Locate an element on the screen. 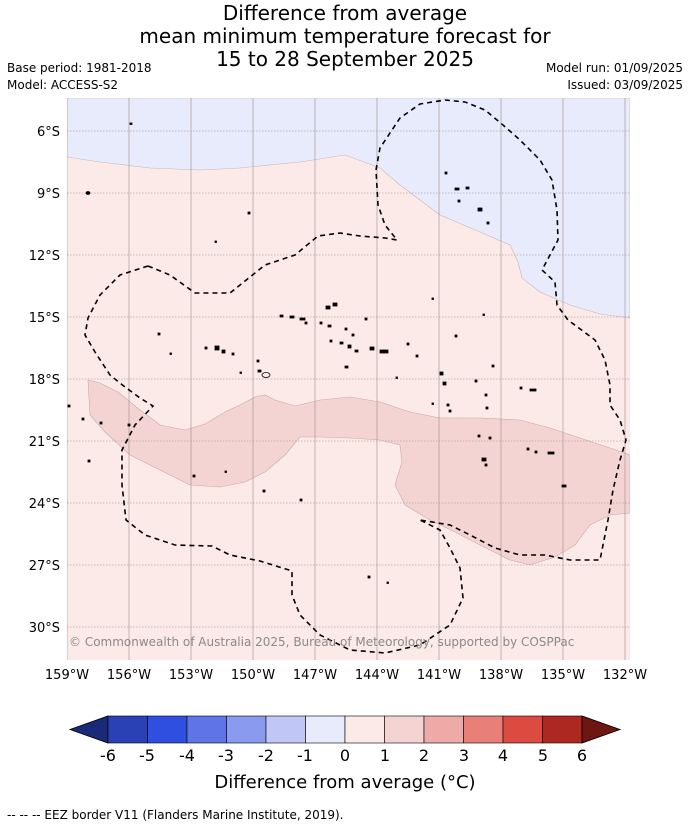 The height and width of the screenshot is (827, 690). lon-tick-label: 144°W is located at coordinates (377, 675).